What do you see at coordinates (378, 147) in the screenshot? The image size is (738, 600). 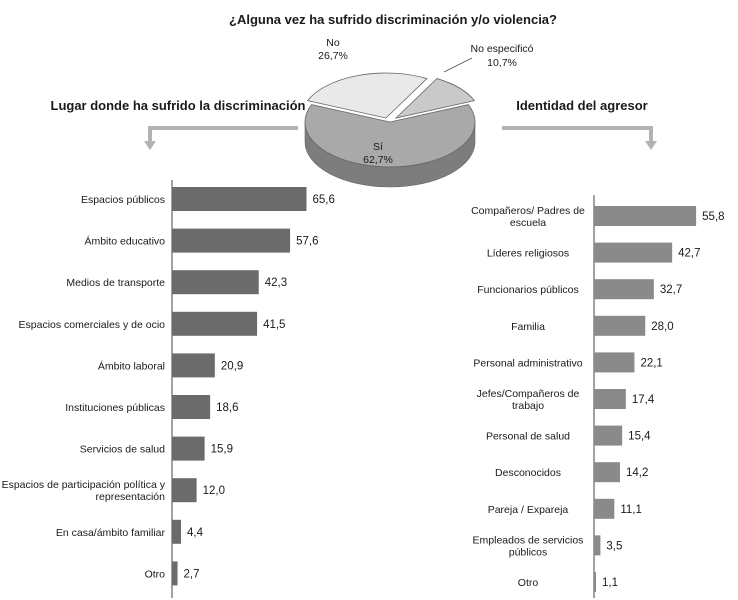 I see `pie-label-si: Sí` at bounding box center [378, 147].